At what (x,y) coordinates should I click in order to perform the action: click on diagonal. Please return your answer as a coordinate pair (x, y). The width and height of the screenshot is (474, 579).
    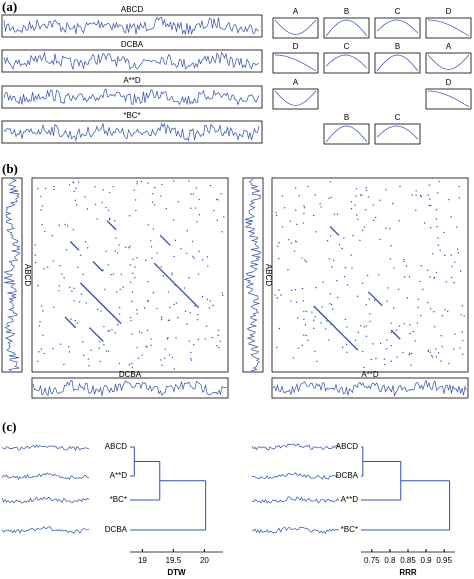
    Looking at the image, I should click on (165, 240).